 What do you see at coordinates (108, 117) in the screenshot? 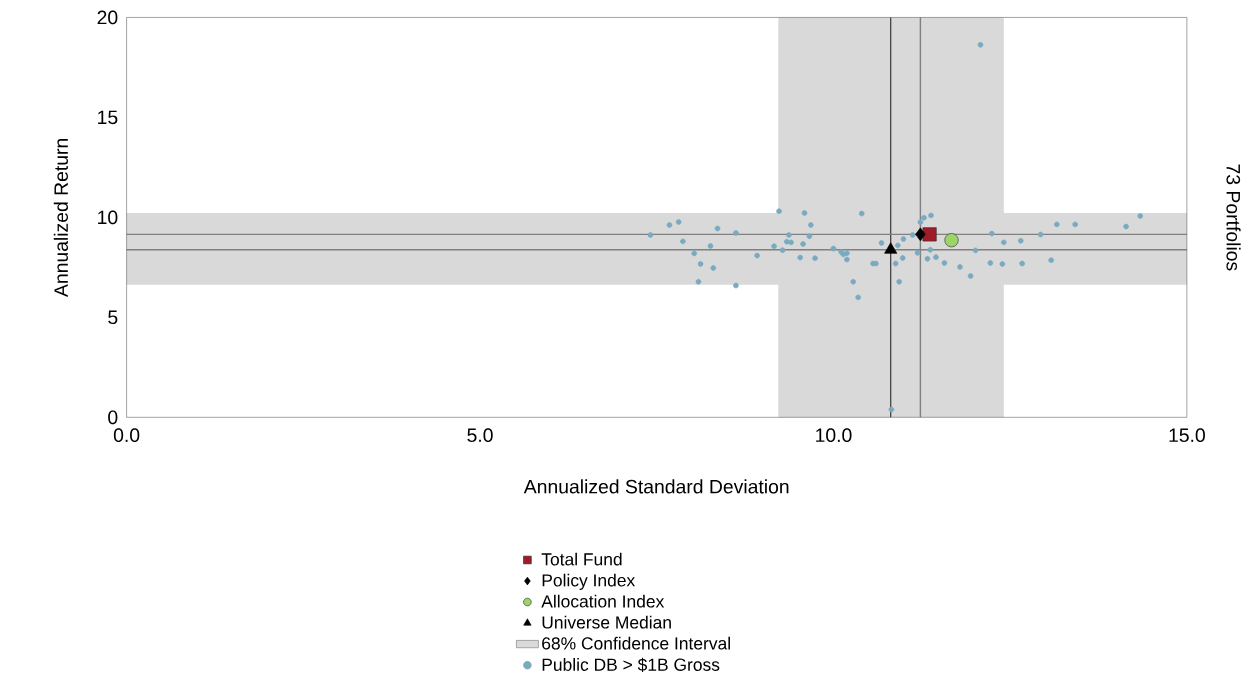
I see `y-tick-label: 15` at bounding box center [108, 117].